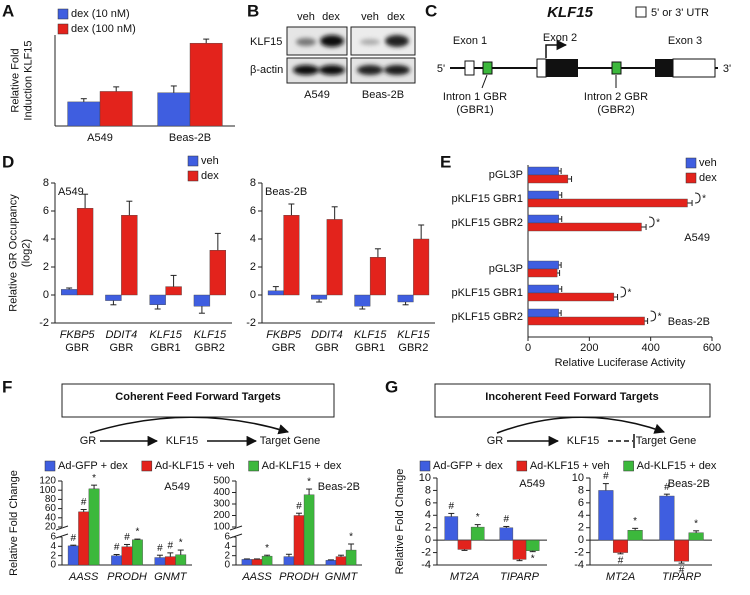 This screenshot has height=595, width=750. Describe the element at coordinates (682, 577) in the screenshot. I see `x-tick-label: TIPARP` at that location.